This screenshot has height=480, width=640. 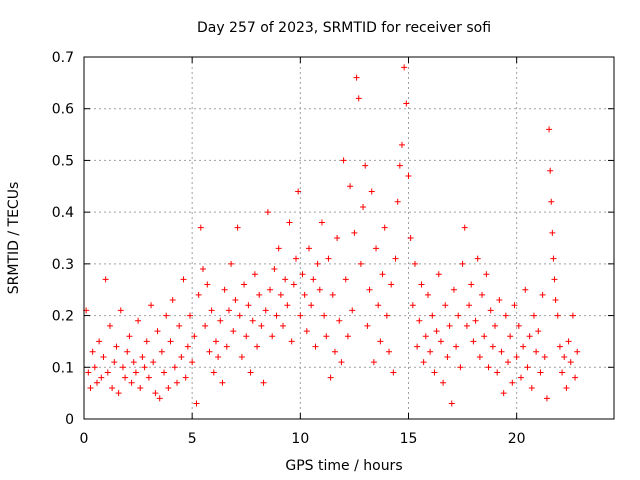 I want to click on x-tick-label: 15, so click(x=409, y=439).